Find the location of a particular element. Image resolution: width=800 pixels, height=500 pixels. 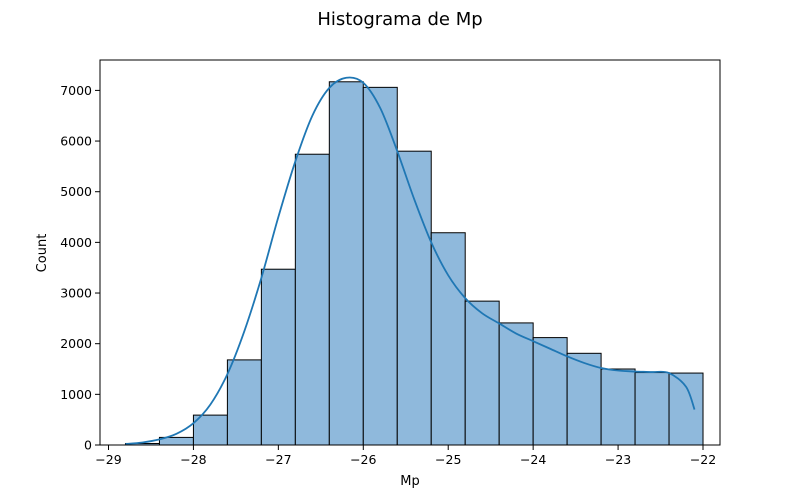

y-tick-label-7: 7000 is located at coordinates (76, 90).